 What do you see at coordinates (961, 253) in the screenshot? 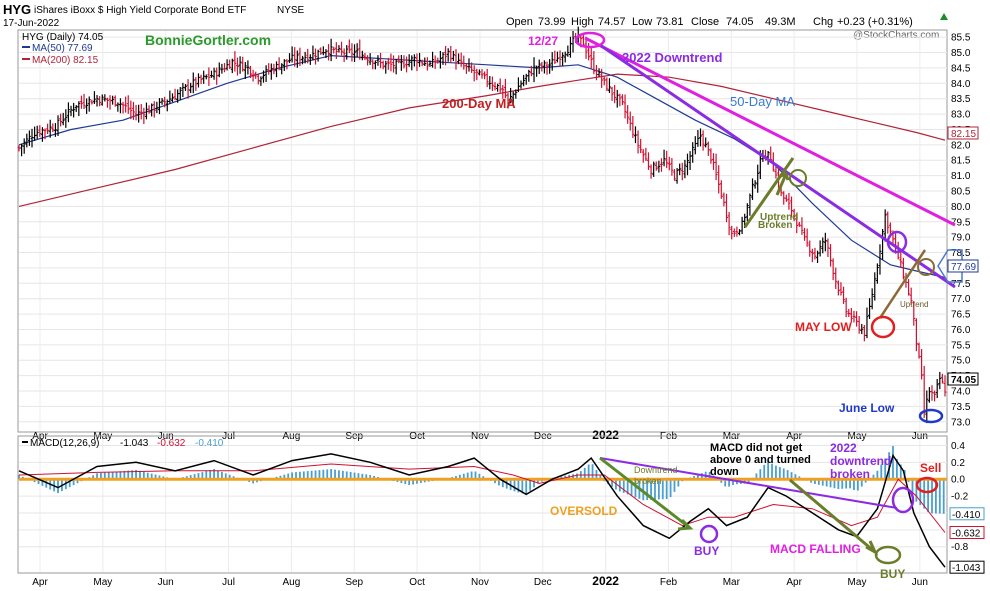
I see `price-tick-label: 78.5` at bounding box center [961, 253].